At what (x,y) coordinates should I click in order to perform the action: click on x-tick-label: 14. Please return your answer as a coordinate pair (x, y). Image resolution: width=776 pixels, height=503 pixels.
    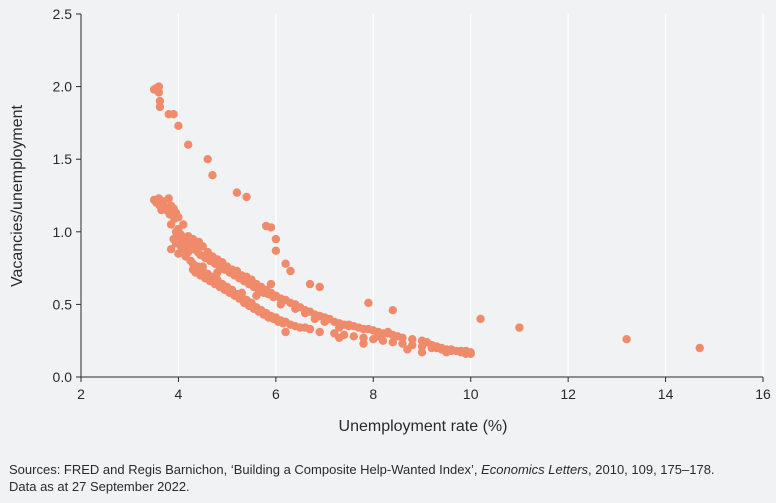
    Looking at the image, I should click on (666, 394).